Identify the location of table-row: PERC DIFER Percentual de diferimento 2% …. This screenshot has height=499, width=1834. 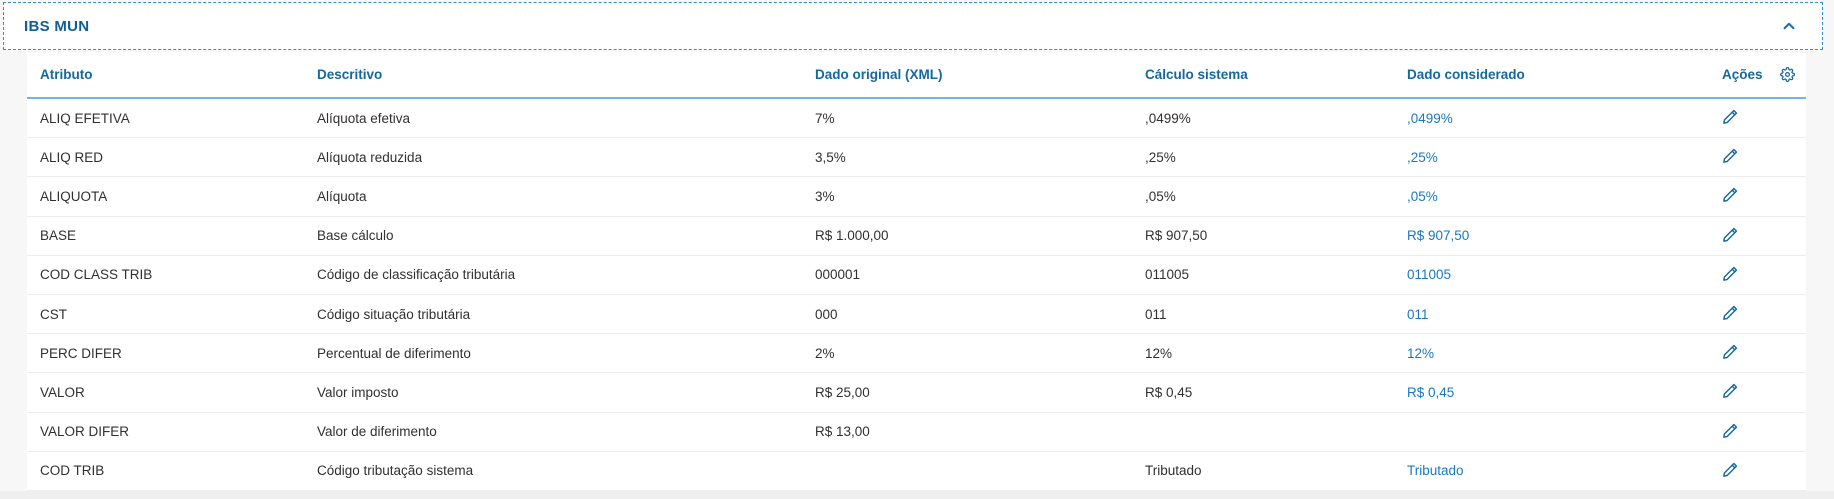
(916, 353).